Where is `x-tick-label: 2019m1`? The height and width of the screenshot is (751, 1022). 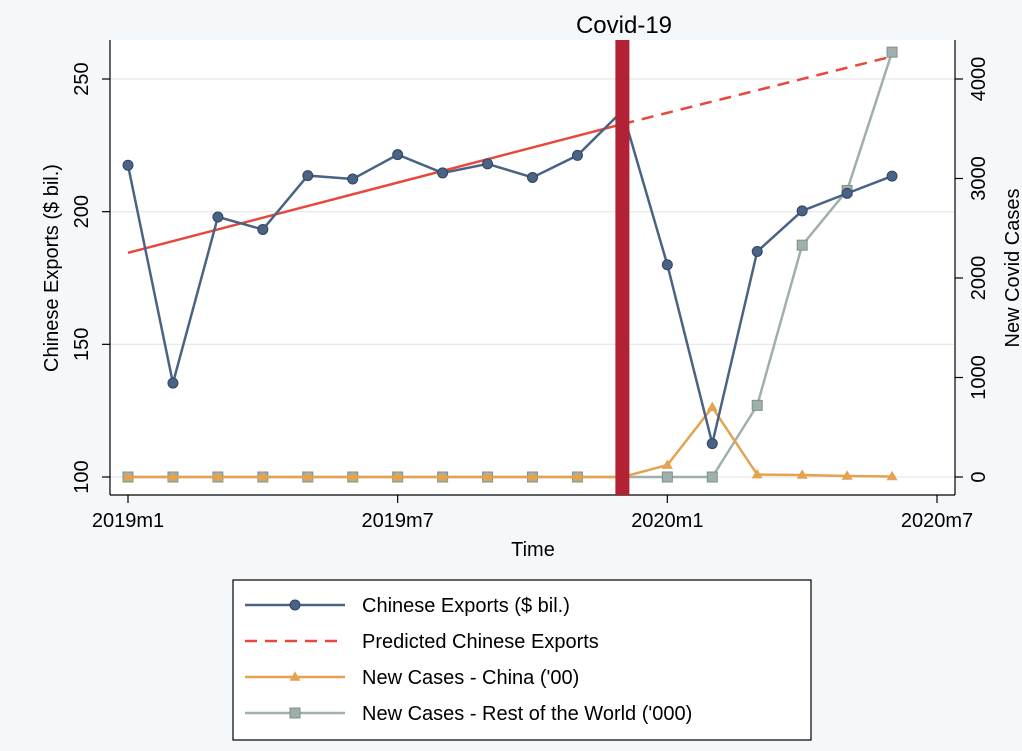
x-tick-label: 2019m1 is located at coordinates (128, 521).